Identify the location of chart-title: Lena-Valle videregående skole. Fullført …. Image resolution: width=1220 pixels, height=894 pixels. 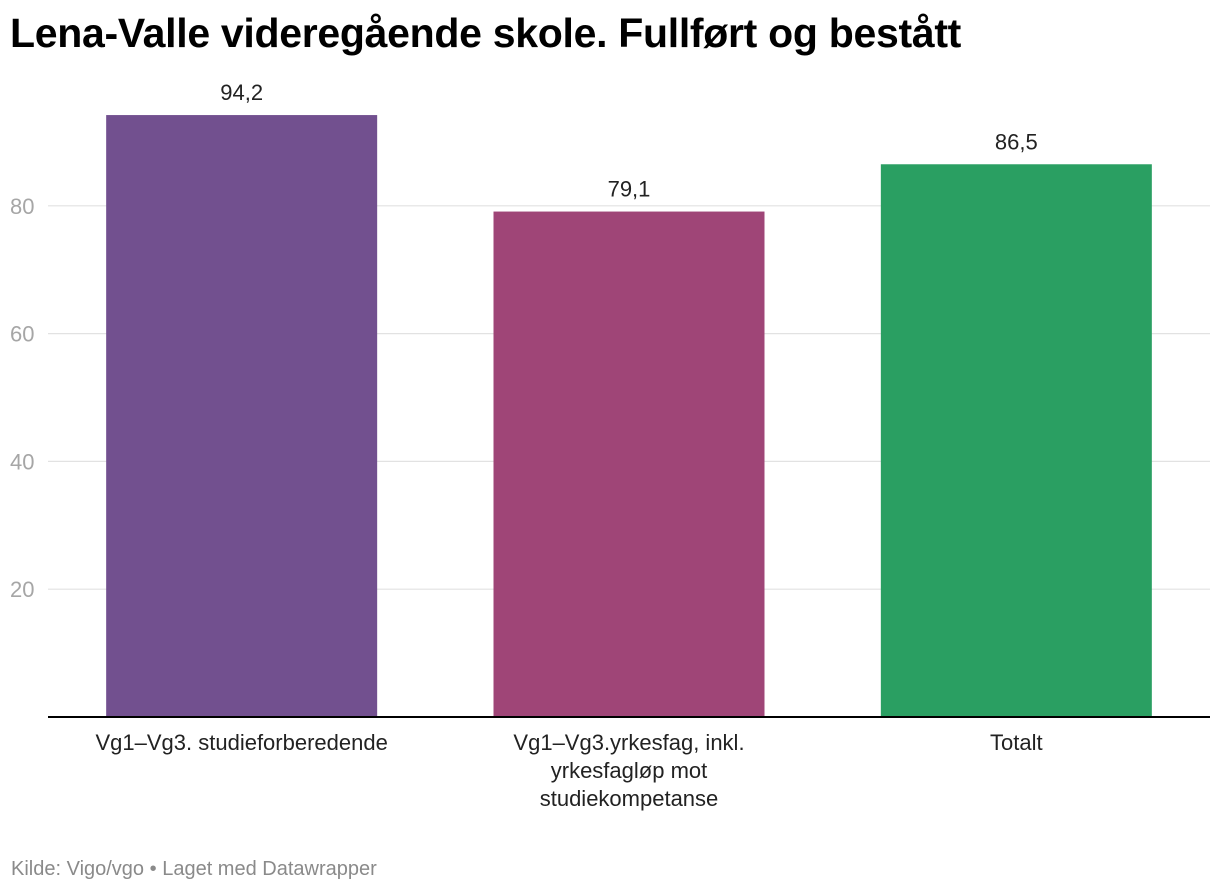
(486, 33).